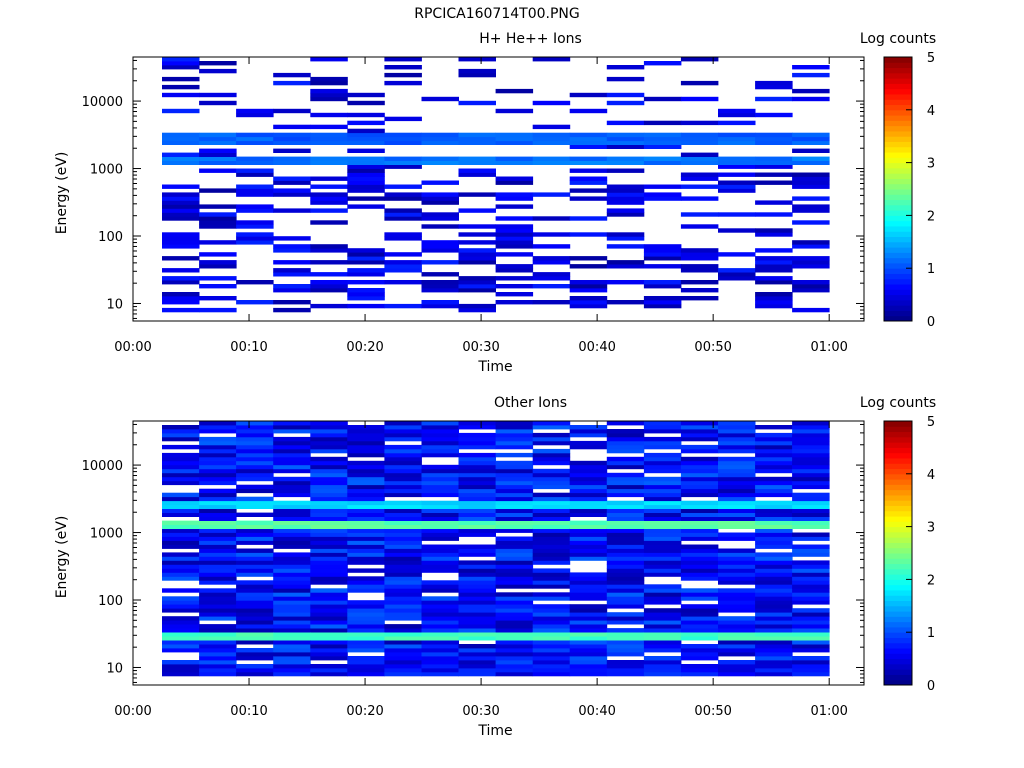 Image resolution: width=1024 pixels, height=768 pixels. What do you see at coordinates (828, 347) in the screenshot?
I see `x-tick-label: 01:00` at bounding box center [828, 347].